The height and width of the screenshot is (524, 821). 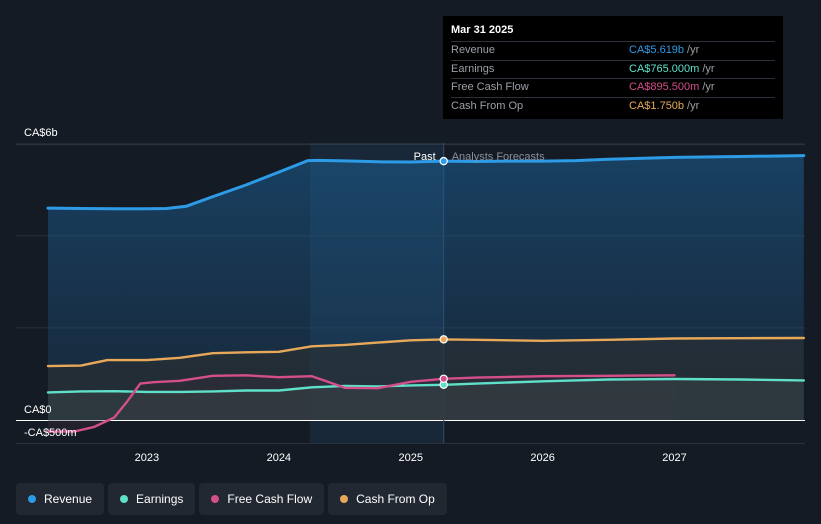 I want to click on forecast-label: Analysts Forecasts, so click(x=498, y=157).